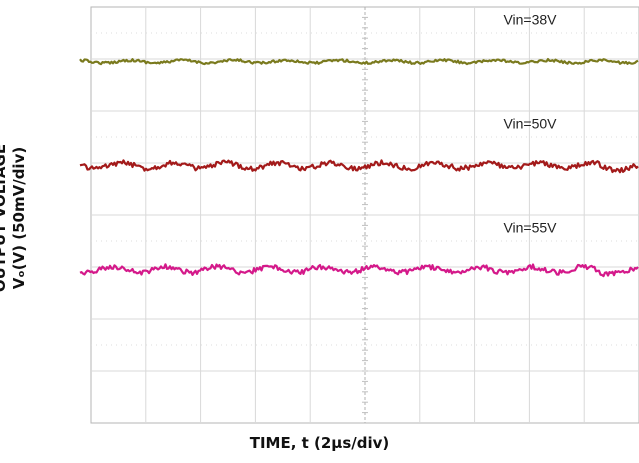 This screenshot has width=639, height=463. What do you see at coordinates (319, 443) in the screenshot?
I see `x-axis-label: TIME, t (2µs/div)` at bounding box center [319, 443].